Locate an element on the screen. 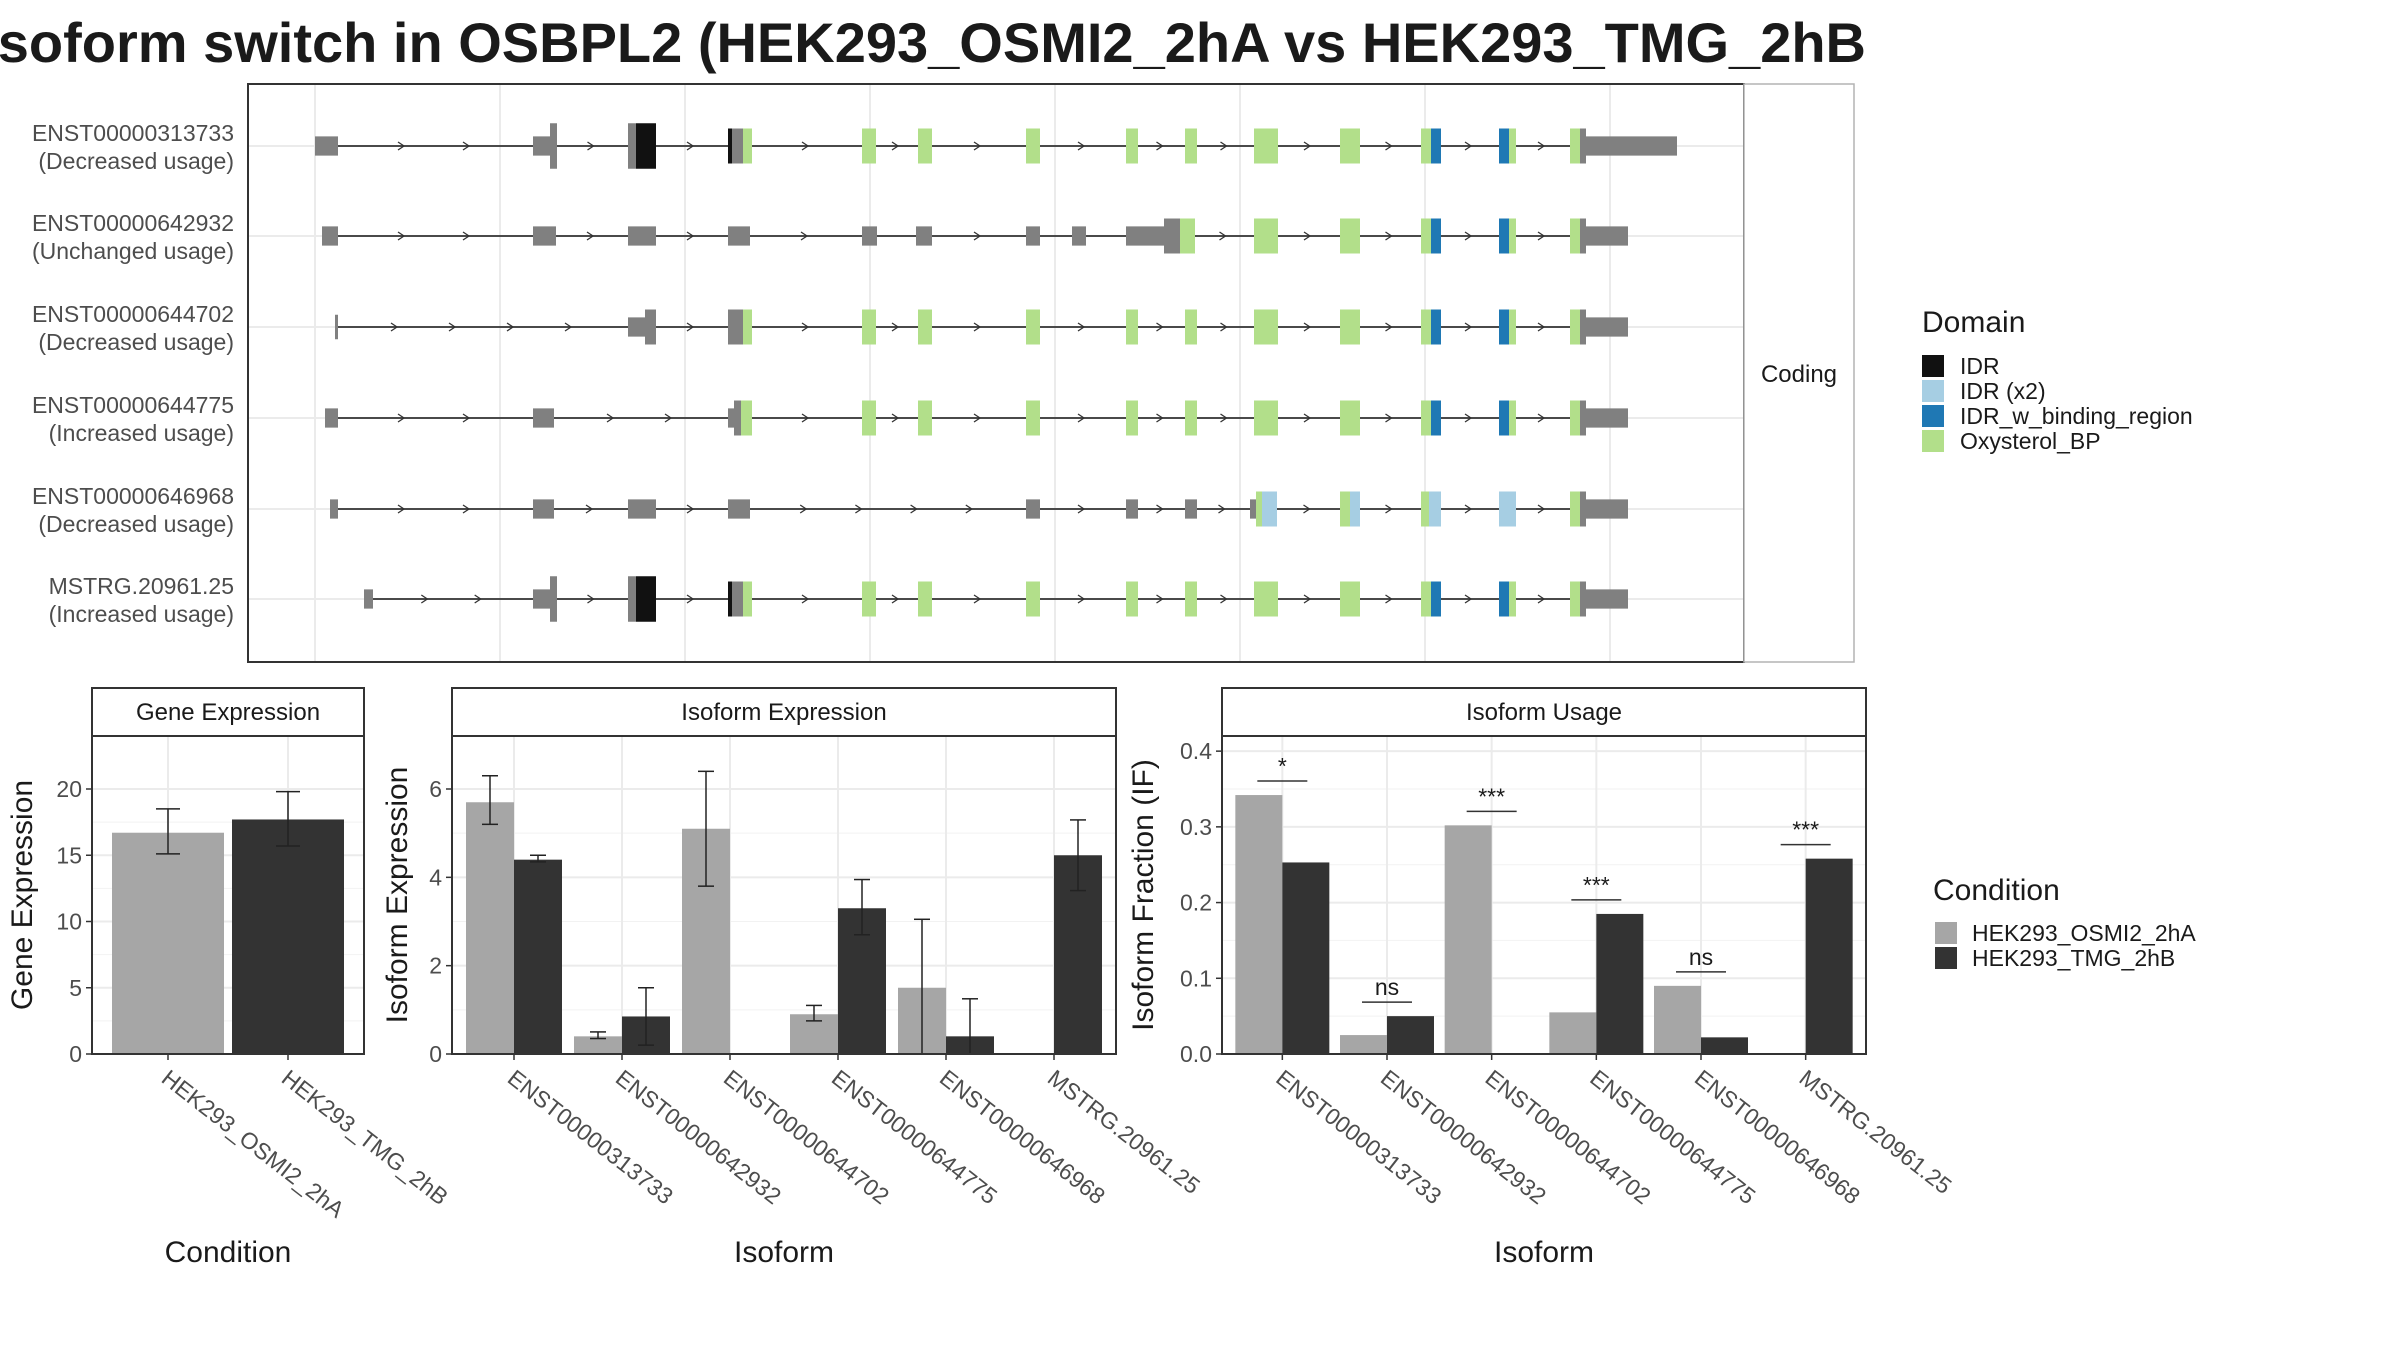 The width and height of the screenshot is (2400, 1355). condition-legend-key is located at coordinates (1946, 933).